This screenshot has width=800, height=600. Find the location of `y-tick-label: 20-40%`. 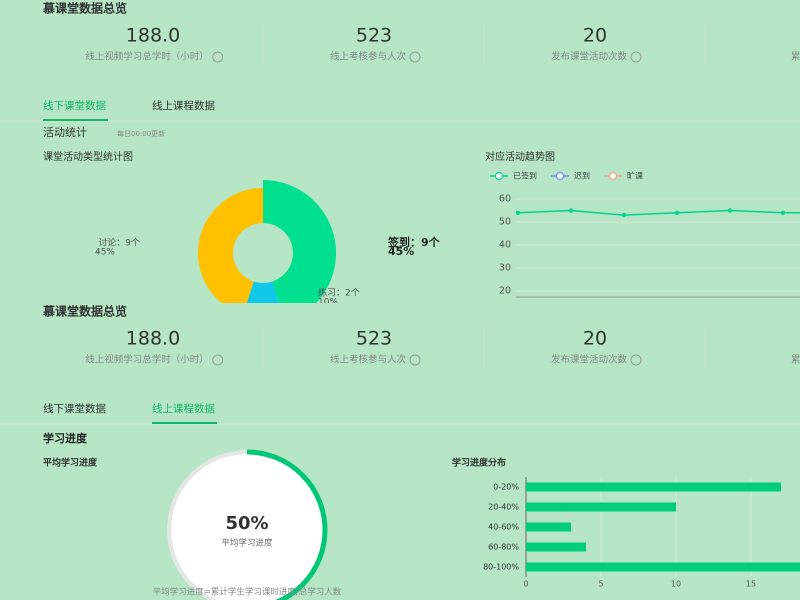

y-tick-label: 20-40% is located at coordinates (503, 507).